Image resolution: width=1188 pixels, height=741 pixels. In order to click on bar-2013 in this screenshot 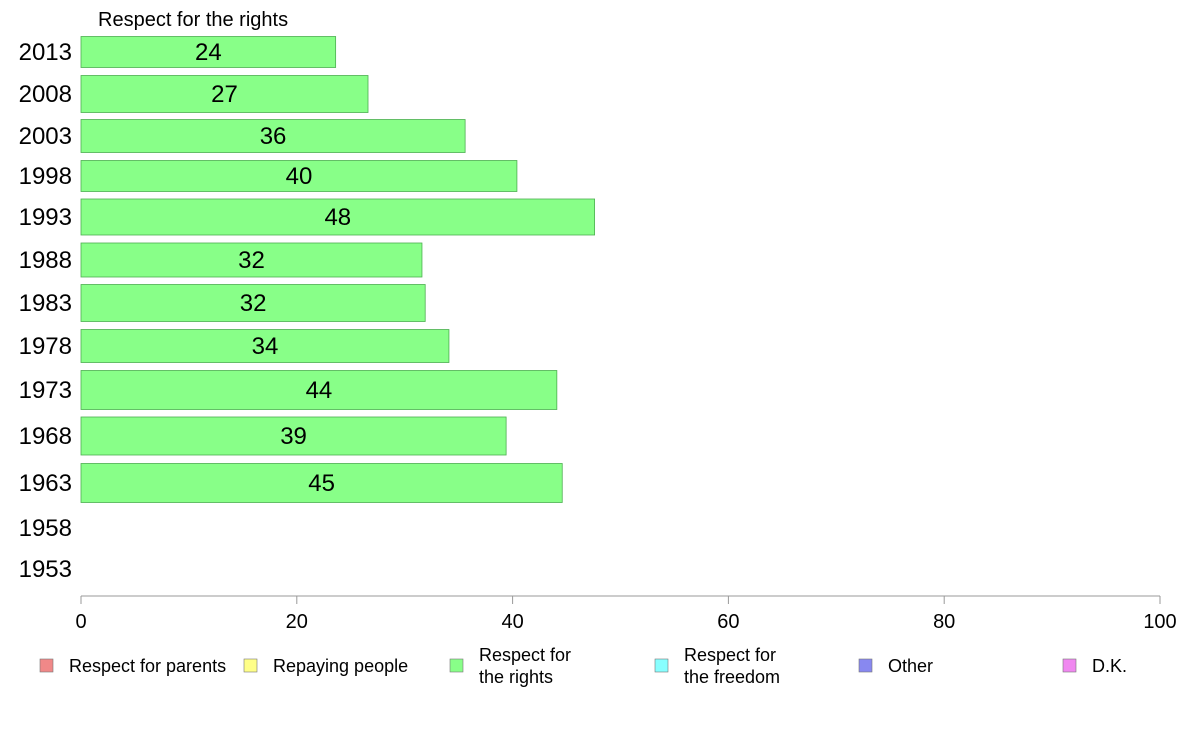, I will do `click(208, 52)`.